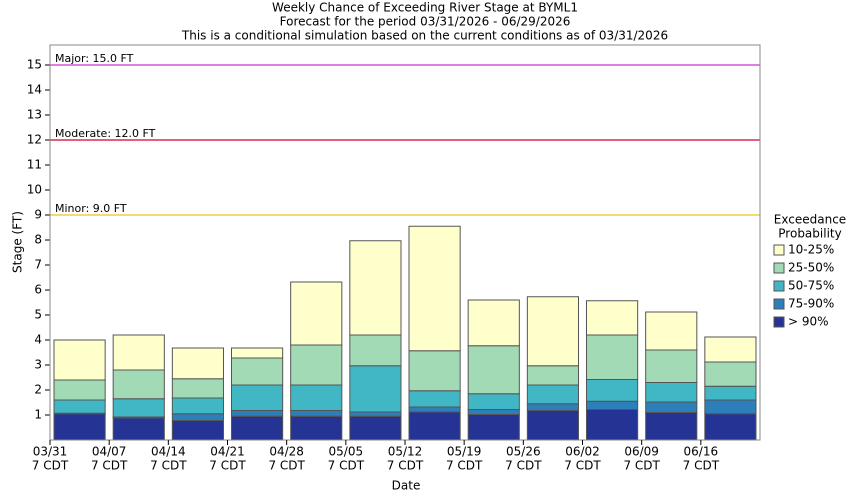 The height and width of the screenshot is (500, 850). I want to click on y-tick-label: 10, so click(34, 190).